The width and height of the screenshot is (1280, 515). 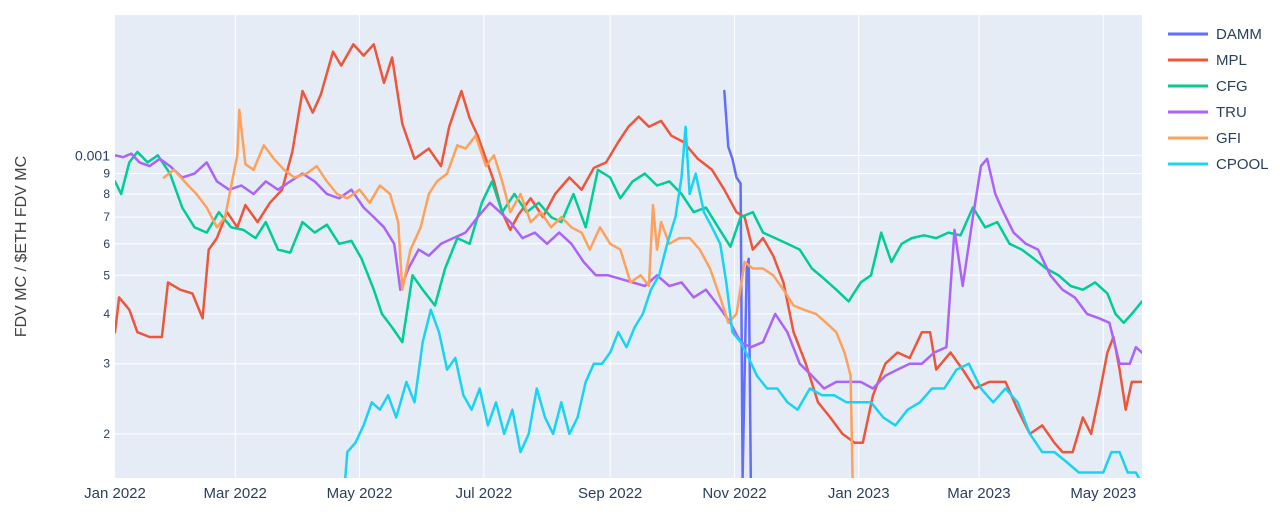 I want to click on legend-item-mpl: MPL, so click(x=1207, y=60).